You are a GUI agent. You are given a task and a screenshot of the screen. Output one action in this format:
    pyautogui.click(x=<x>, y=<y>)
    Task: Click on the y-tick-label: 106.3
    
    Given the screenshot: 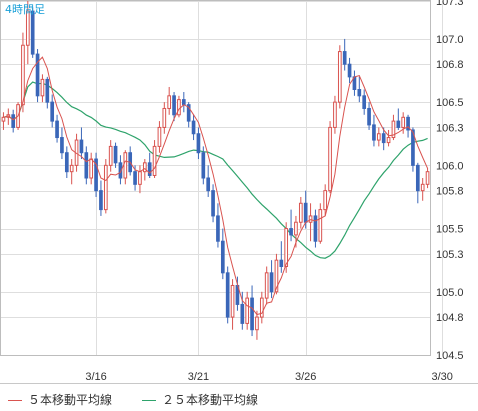 What is the action you would take?
    pyautogui.click(x=450, y=128)
    